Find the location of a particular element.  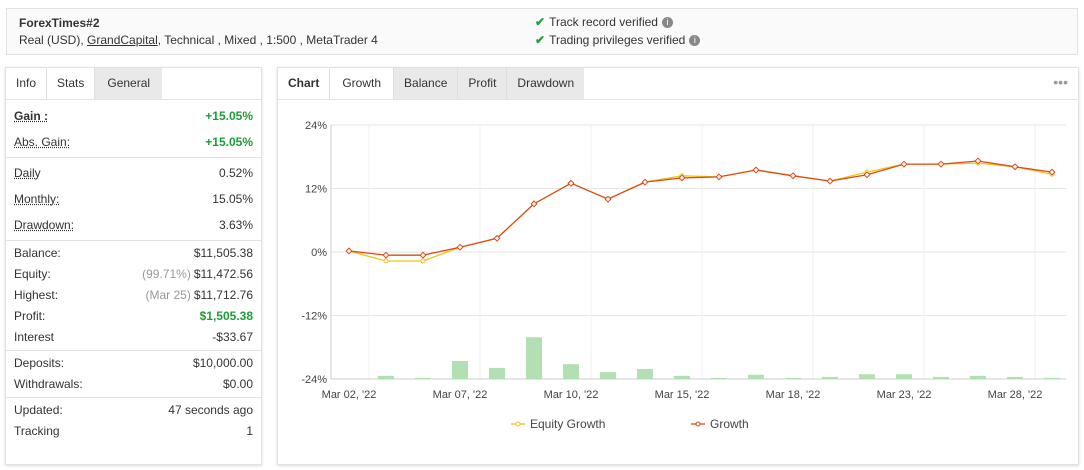

stat-value: $1,505.38 is located at coordinates (226, 316).